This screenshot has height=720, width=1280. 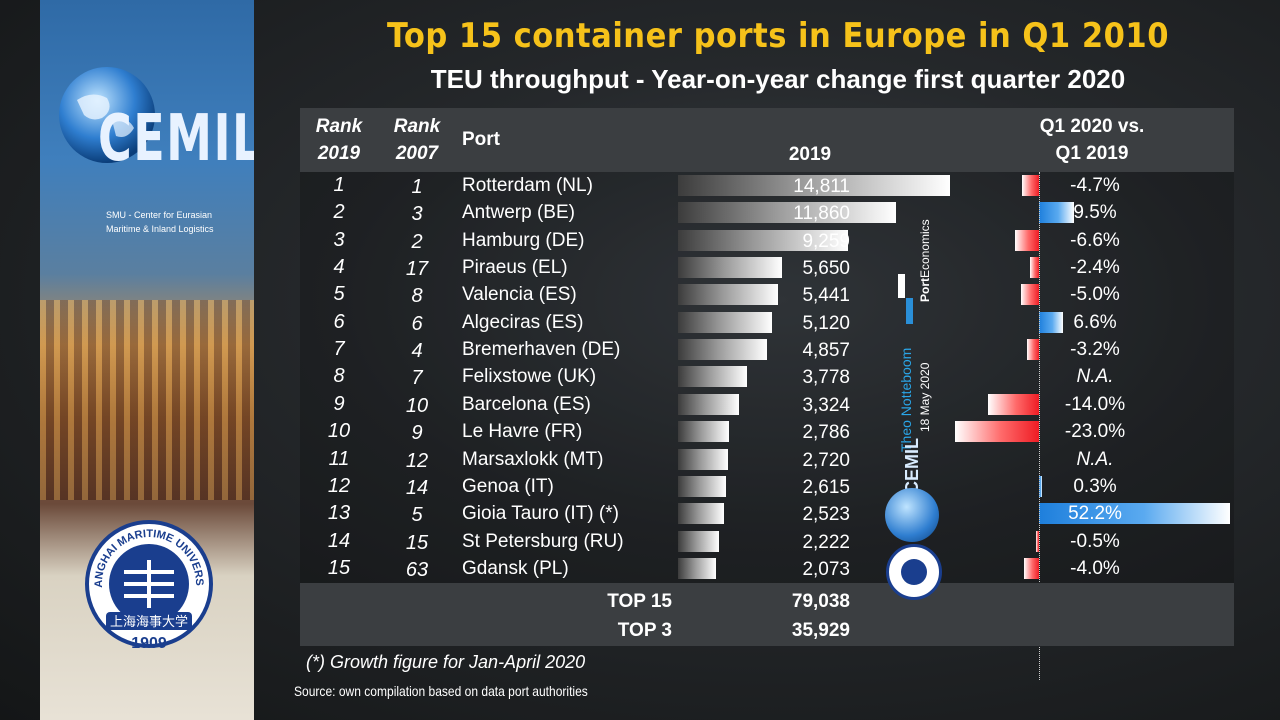 What do you see at coordinates (912, 515) in the screenshot?
I see `cemil-mini-globe-icon` at bounding box center [912, 515].